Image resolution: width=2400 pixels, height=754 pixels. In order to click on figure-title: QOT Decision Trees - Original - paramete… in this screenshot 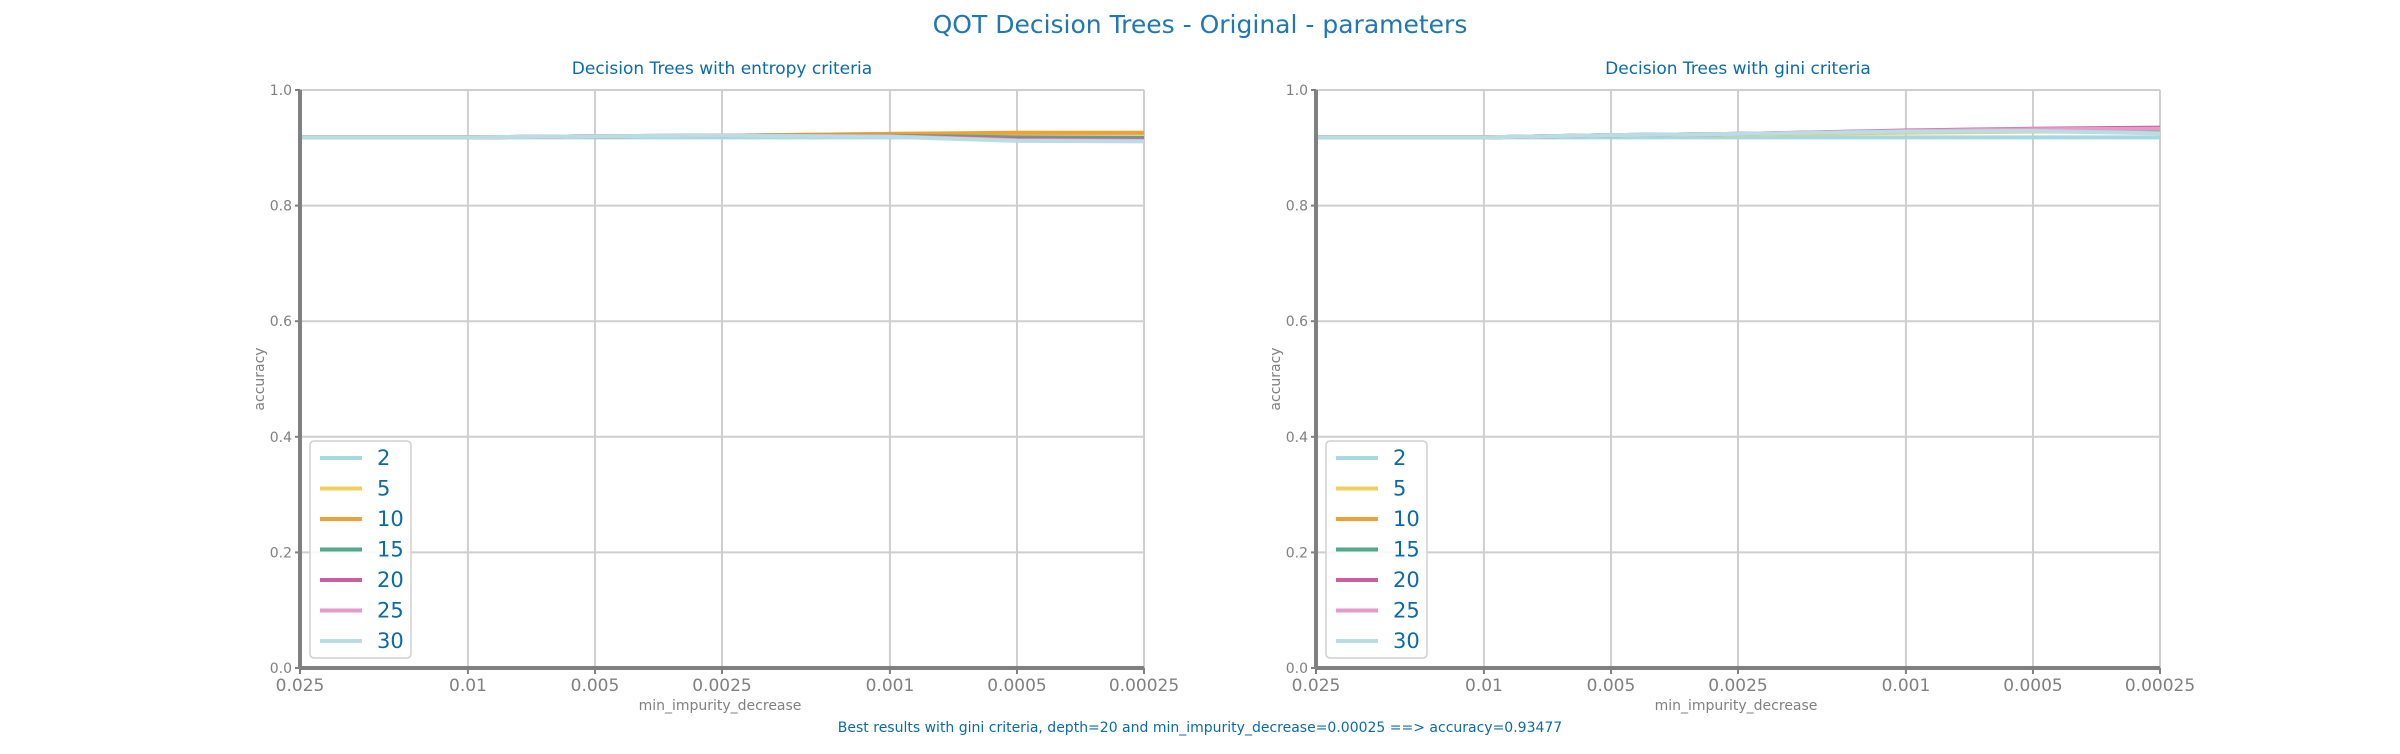, I will do `click(1200, 24)`.